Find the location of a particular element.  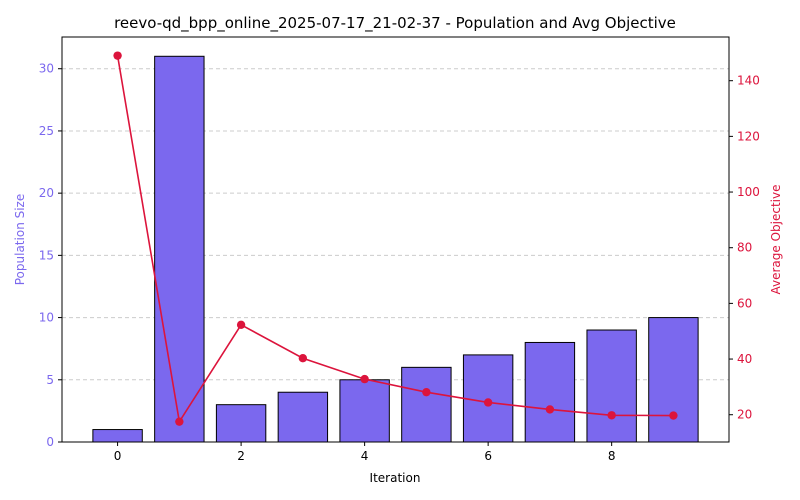

y-tick-label: 15 is located at coordinates (46, 255).